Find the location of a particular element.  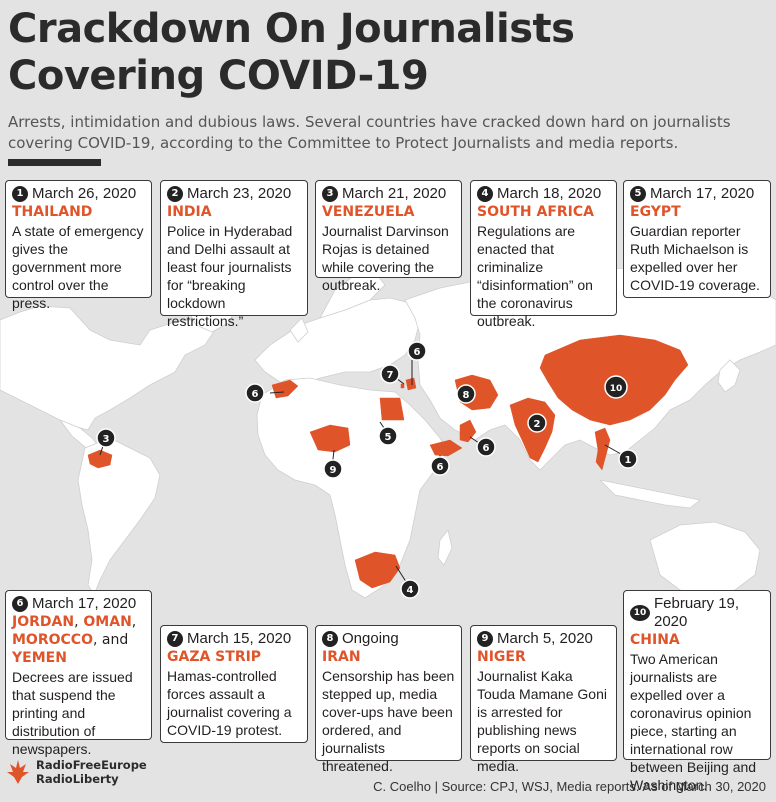

number-badge: 6 is located at coordinates (20, 604).